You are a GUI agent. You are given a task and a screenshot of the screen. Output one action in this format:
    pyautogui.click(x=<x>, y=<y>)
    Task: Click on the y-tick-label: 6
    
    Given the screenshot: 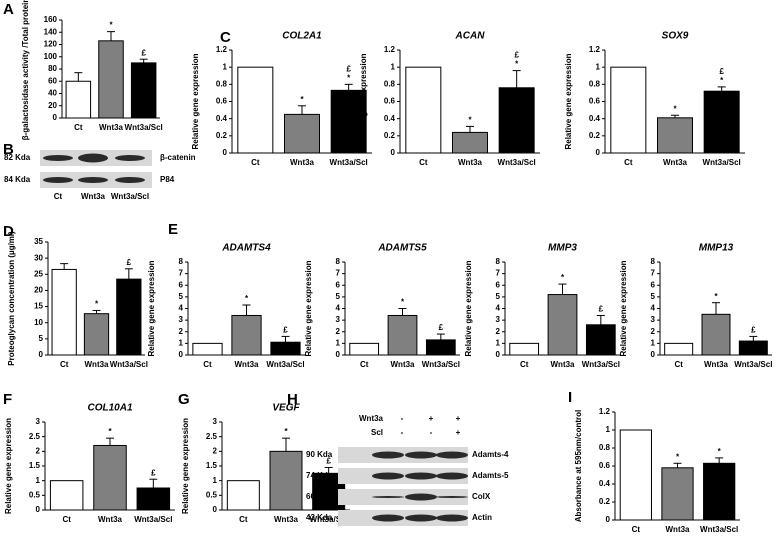 What is the action you would take?
    pyautogui.click(x=653, y=284)
    